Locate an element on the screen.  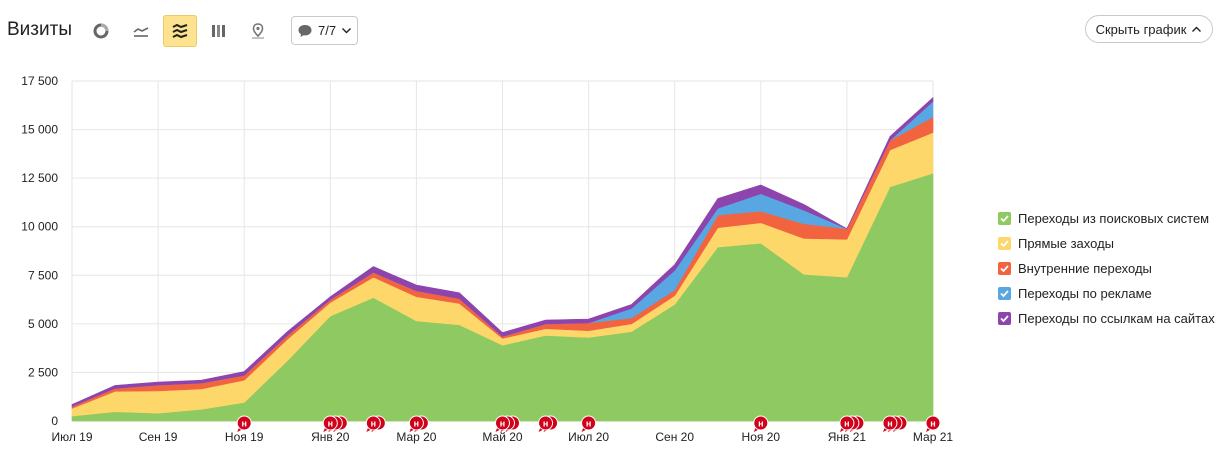
line-chart-button is located at coordinates (141, 31).